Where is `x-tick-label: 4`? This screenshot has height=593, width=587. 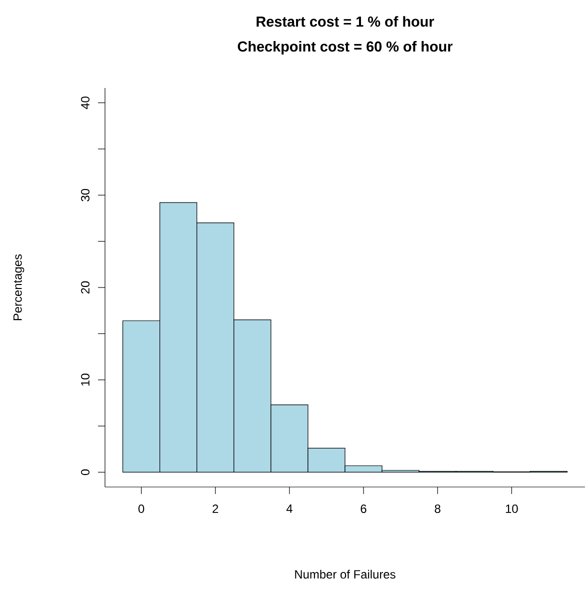
x-tick-label: 4 is located at coordinates (289, 508).